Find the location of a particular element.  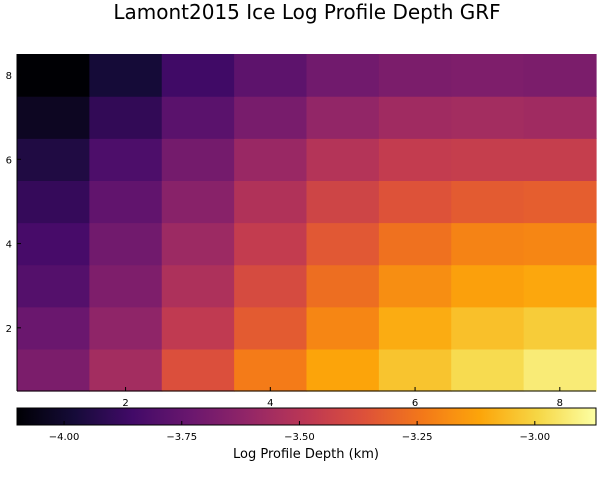

y-tick-label: 6 is located at coordinates (9, 160).